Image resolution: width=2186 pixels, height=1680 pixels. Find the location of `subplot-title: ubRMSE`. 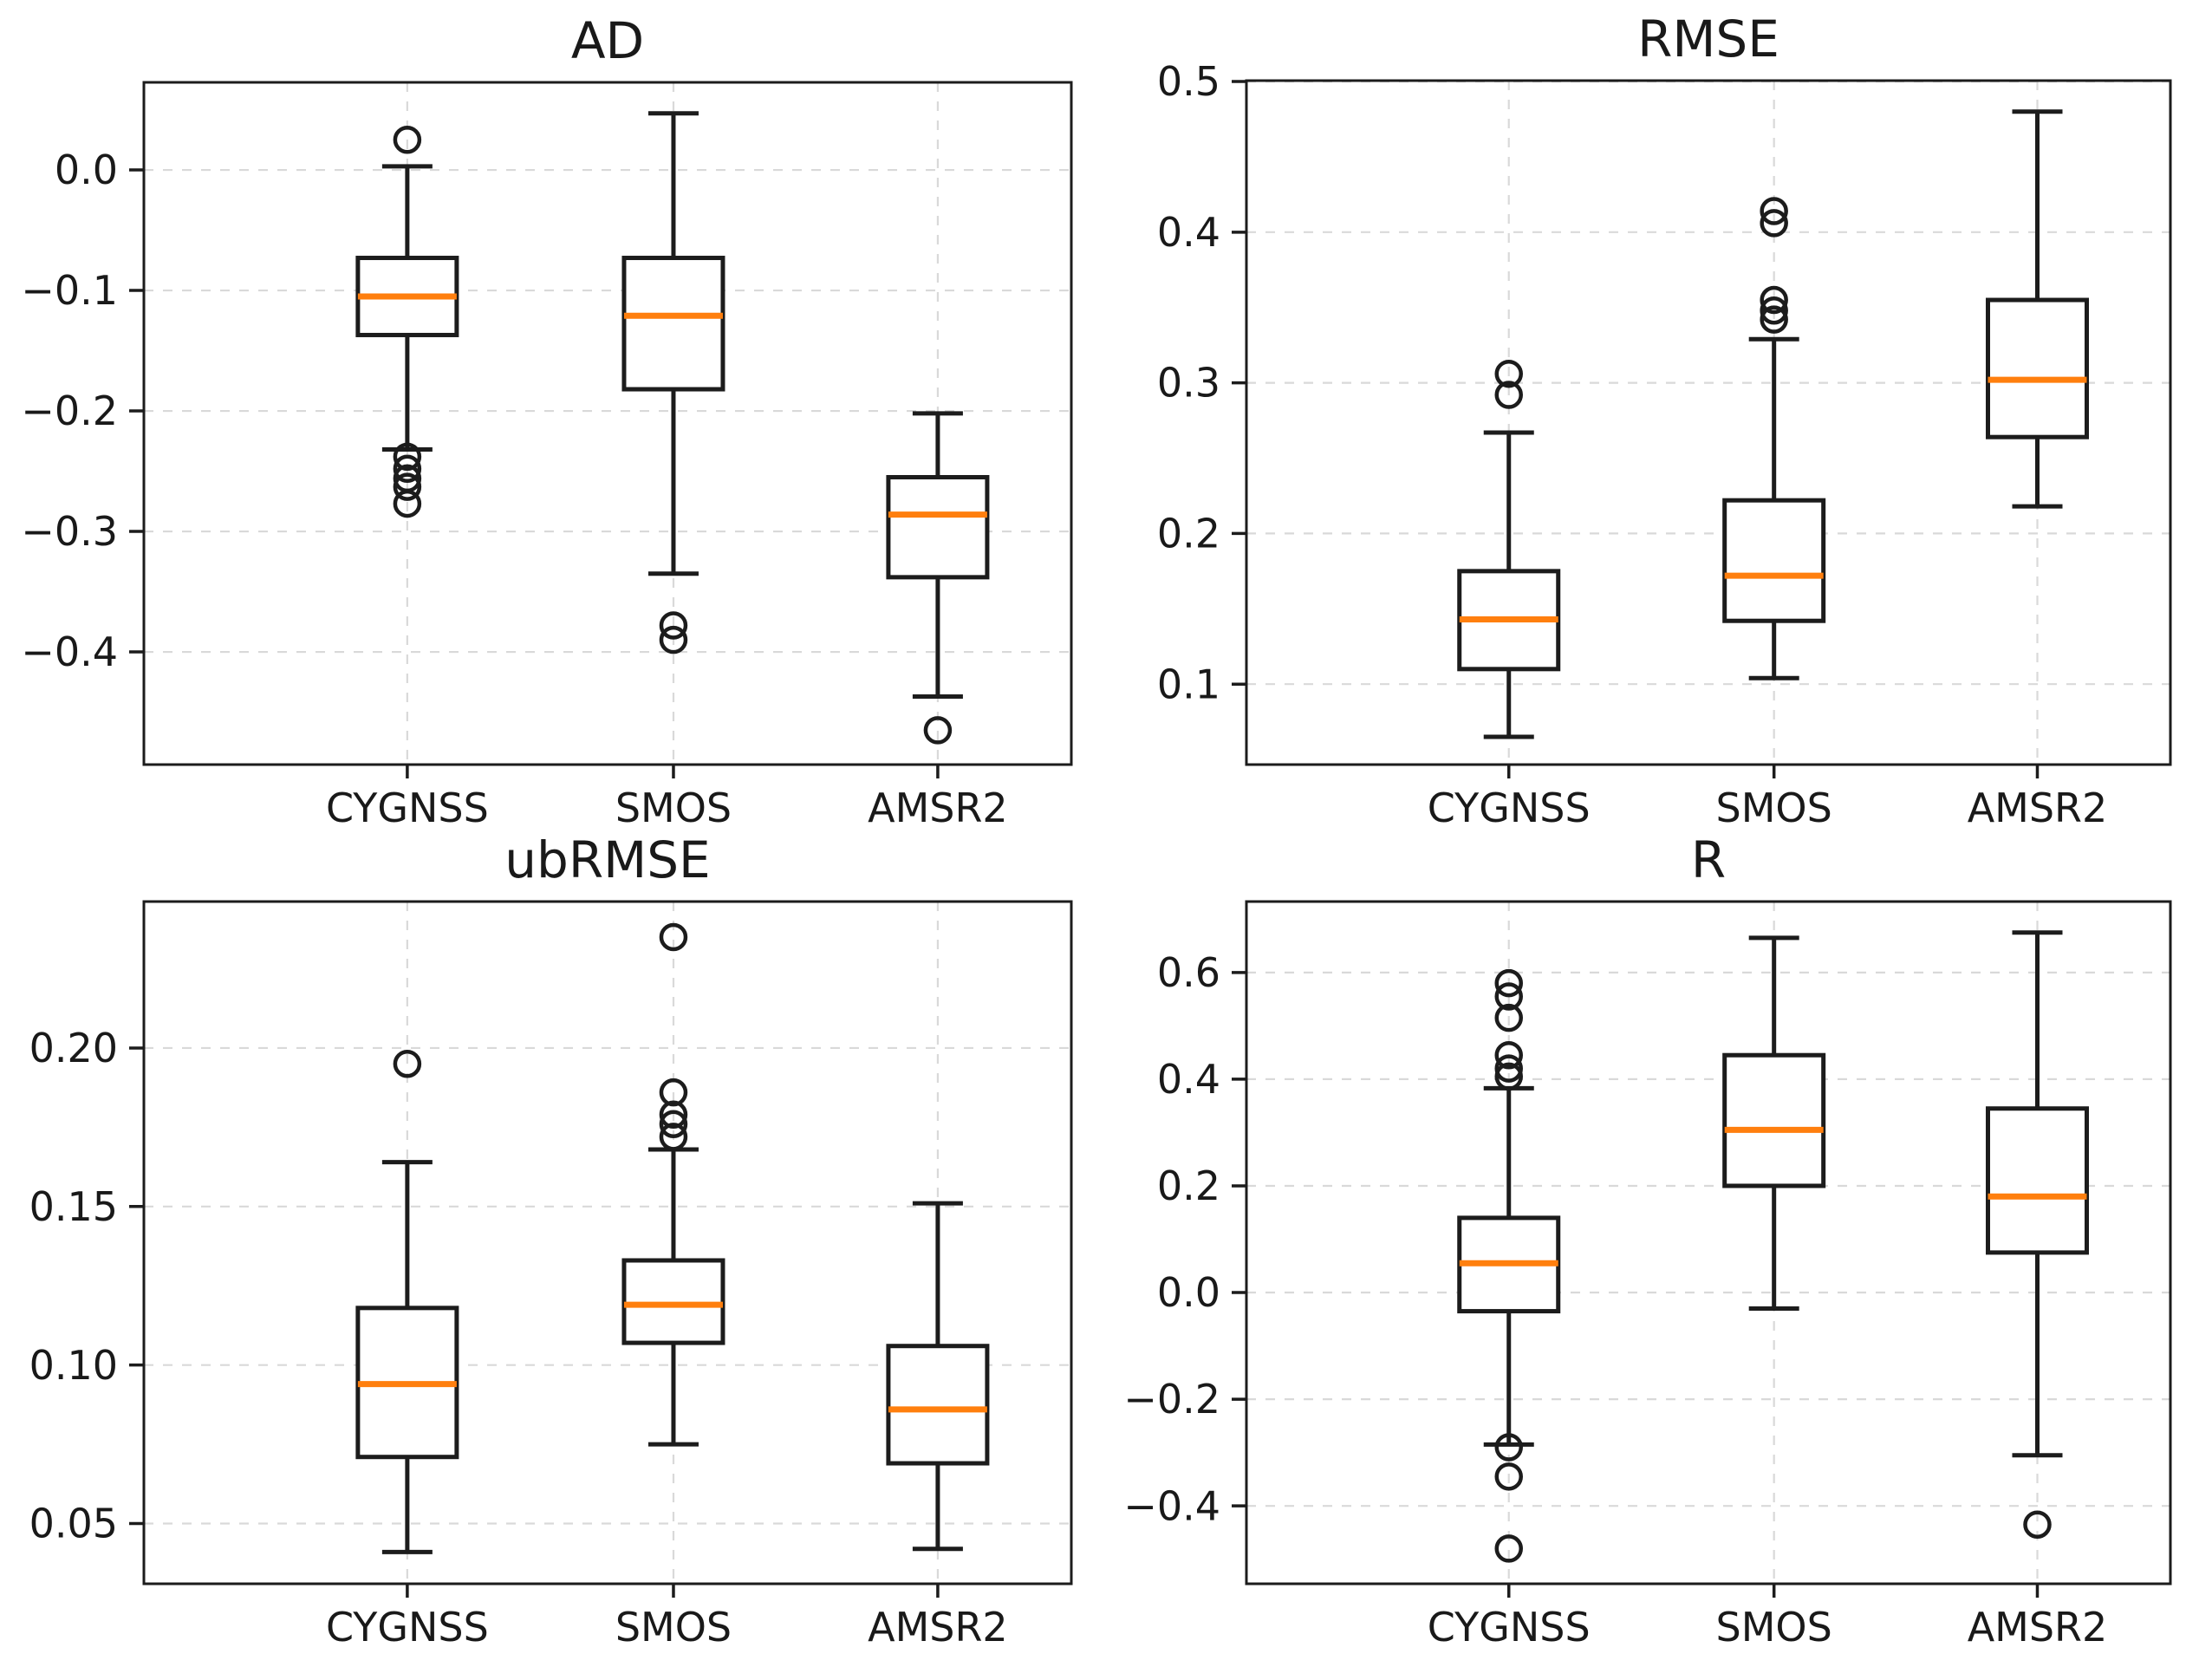

subplot-title: ubRMSE is located at coordinates (607, 859).